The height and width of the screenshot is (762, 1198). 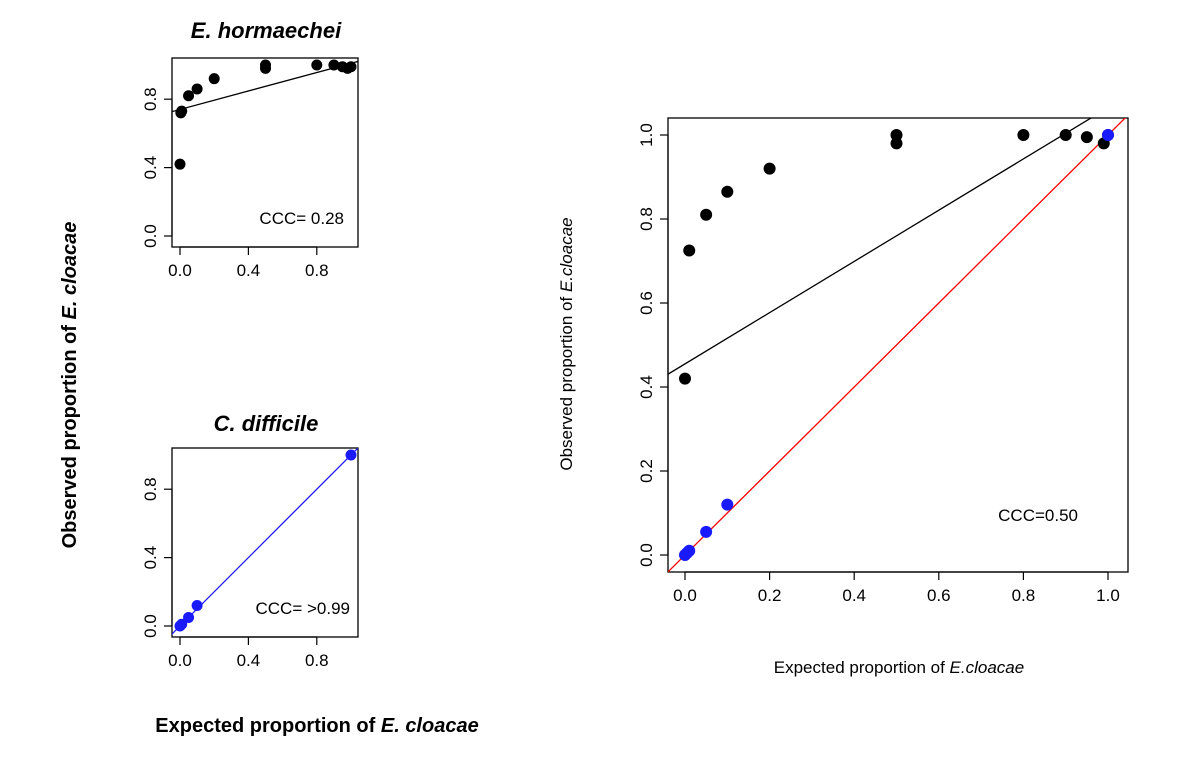 I want to click on x-axis: 0.0 0.2 0.4 0.6 0.8 1.0, so click(x=896, y=588).